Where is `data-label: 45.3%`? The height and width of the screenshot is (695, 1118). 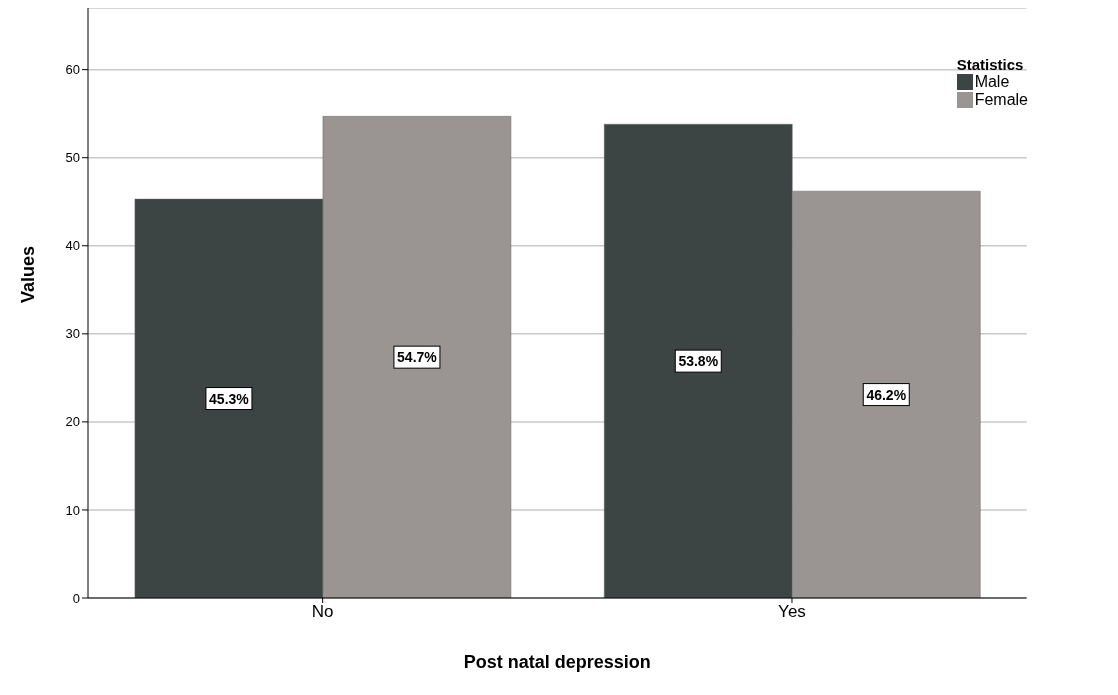 data-label: 45.3% is located at coordinates (229, 398).